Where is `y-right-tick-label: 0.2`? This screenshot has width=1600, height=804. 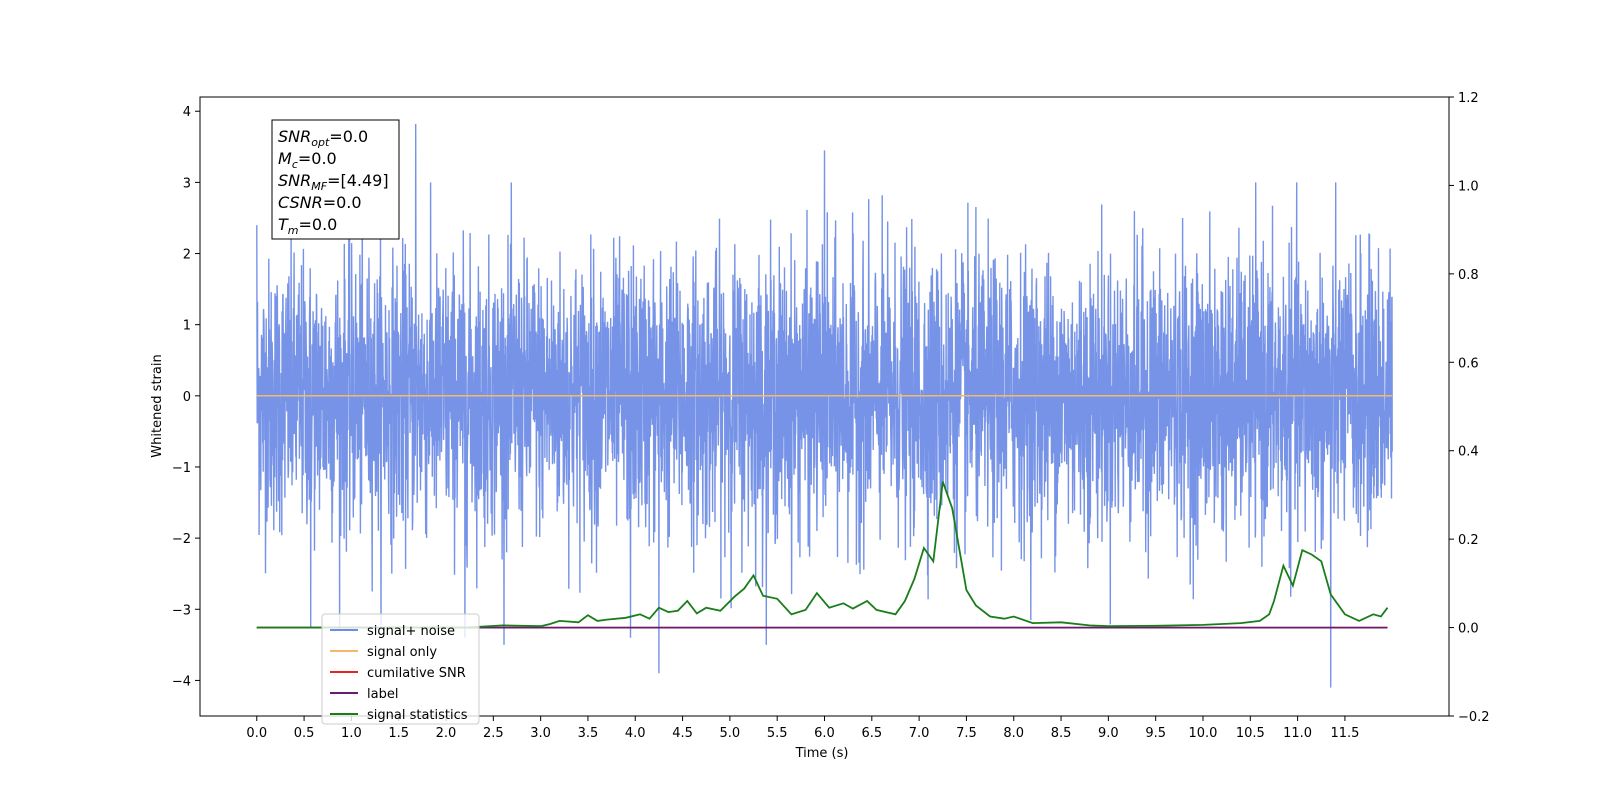
y-right-tick-label: 0.2 is located at coordinates (1468, 540).